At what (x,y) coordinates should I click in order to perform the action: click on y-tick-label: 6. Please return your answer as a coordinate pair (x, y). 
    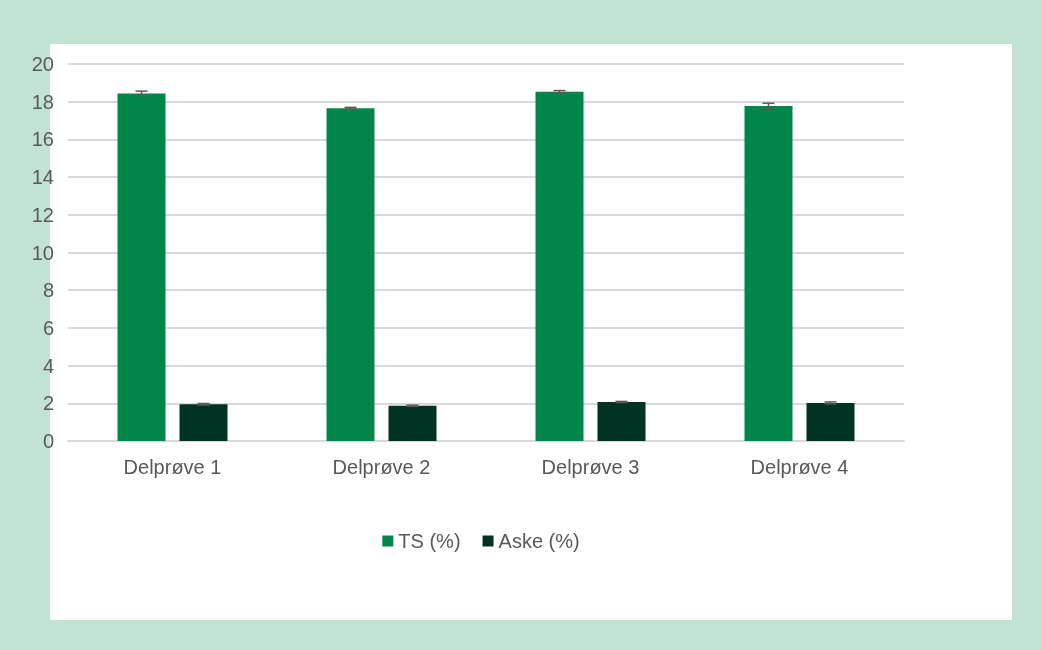
    Looking at the image, I should click on (48, 327).